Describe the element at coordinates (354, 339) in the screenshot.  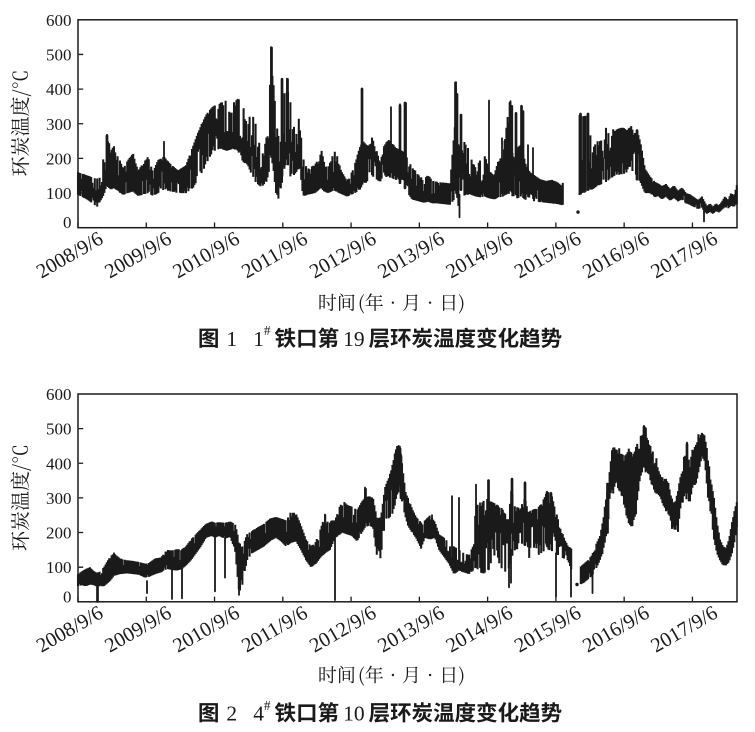
I see `svg-text: 19` at that location.